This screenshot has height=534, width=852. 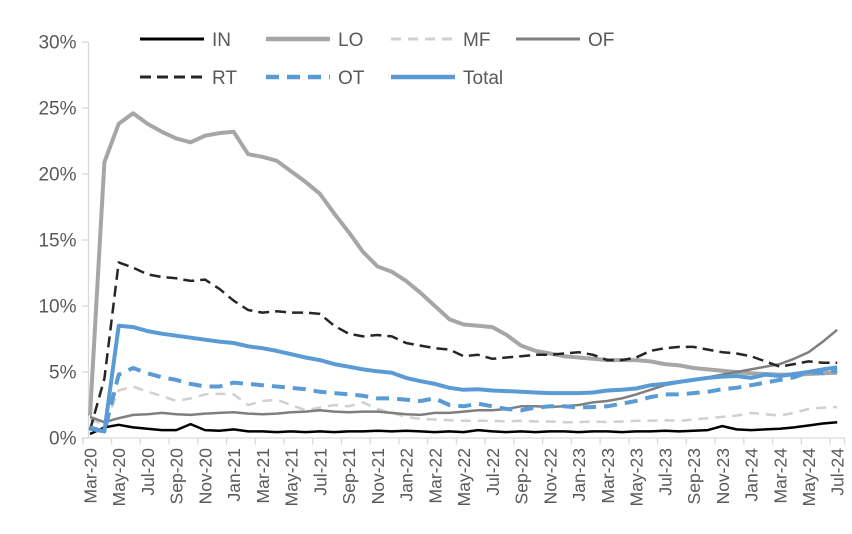 What do you see at coordinates (665, 472) in the screenshot?
I see `x-axis-label: Jul-23` at bounding box center [665, 472].